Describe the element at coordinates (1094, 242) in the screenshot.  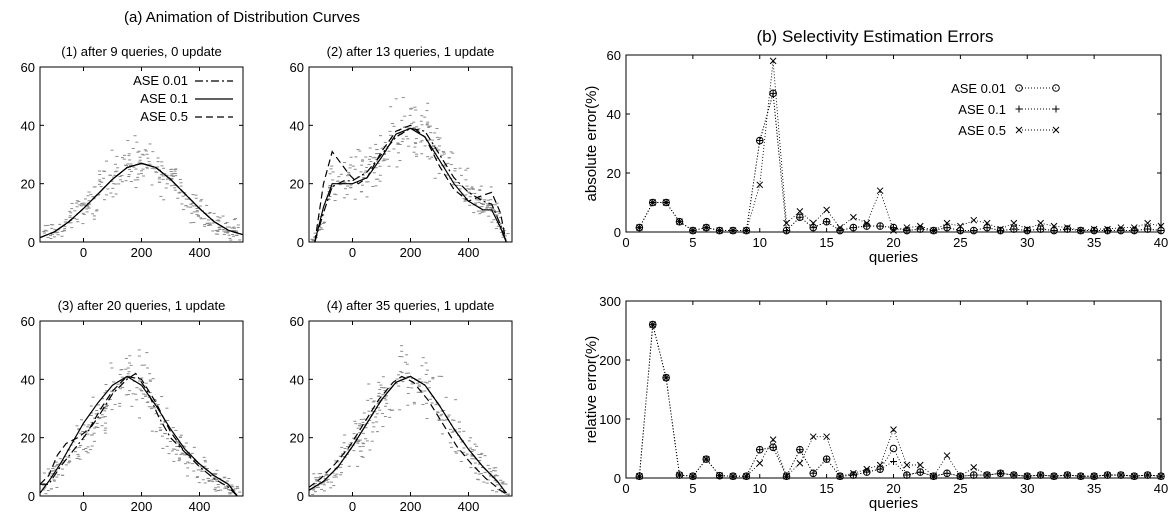
I see `x-tick-label: 35` at that location.